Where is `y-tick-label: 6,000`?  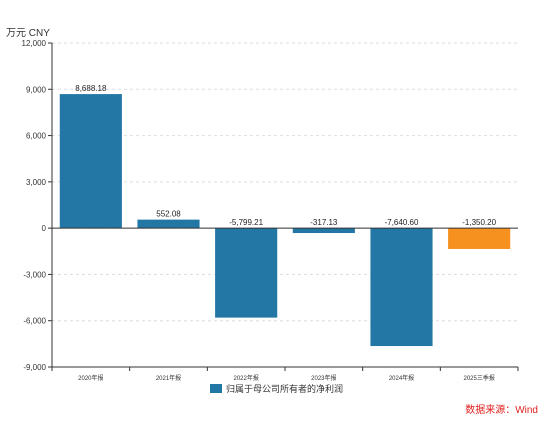
y-tick-label: 6,000 is located at coordinates (36, 136).